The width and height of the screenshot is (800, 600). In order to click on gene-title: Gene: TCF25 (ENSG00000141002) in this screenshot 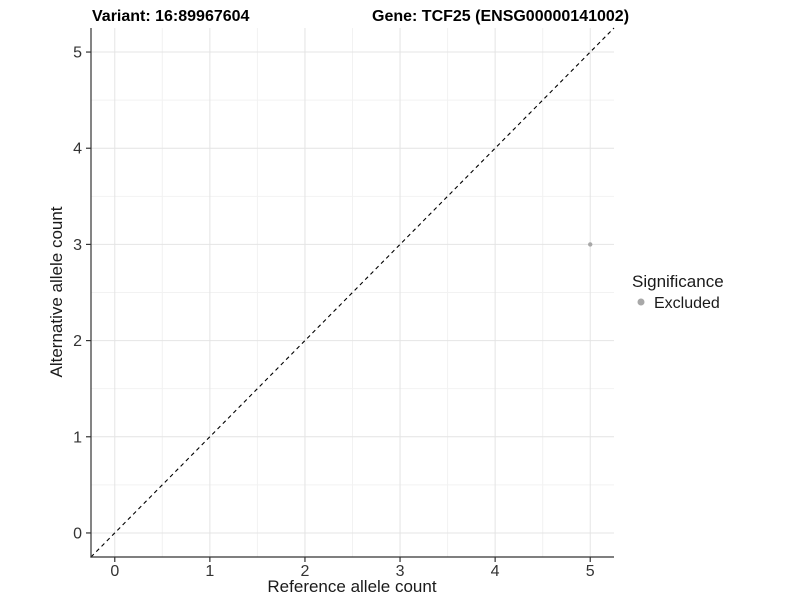, I will do `click(500, 16)`.